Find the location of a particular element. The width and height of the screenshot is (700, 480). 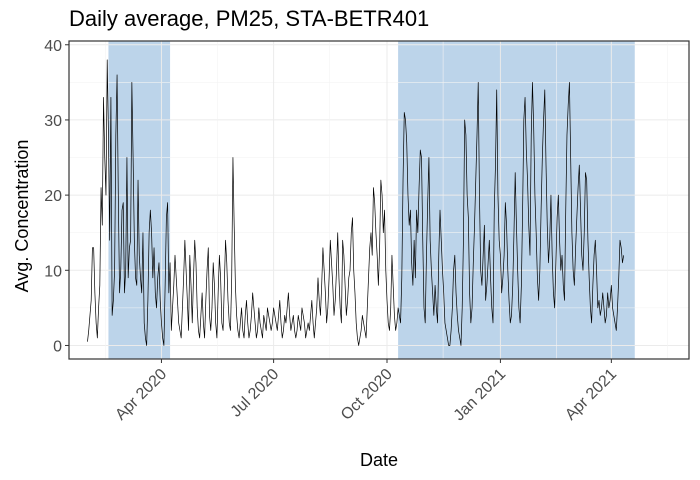

y-axis: 0 10 20 30 40 is located at coordinates (56, 196).